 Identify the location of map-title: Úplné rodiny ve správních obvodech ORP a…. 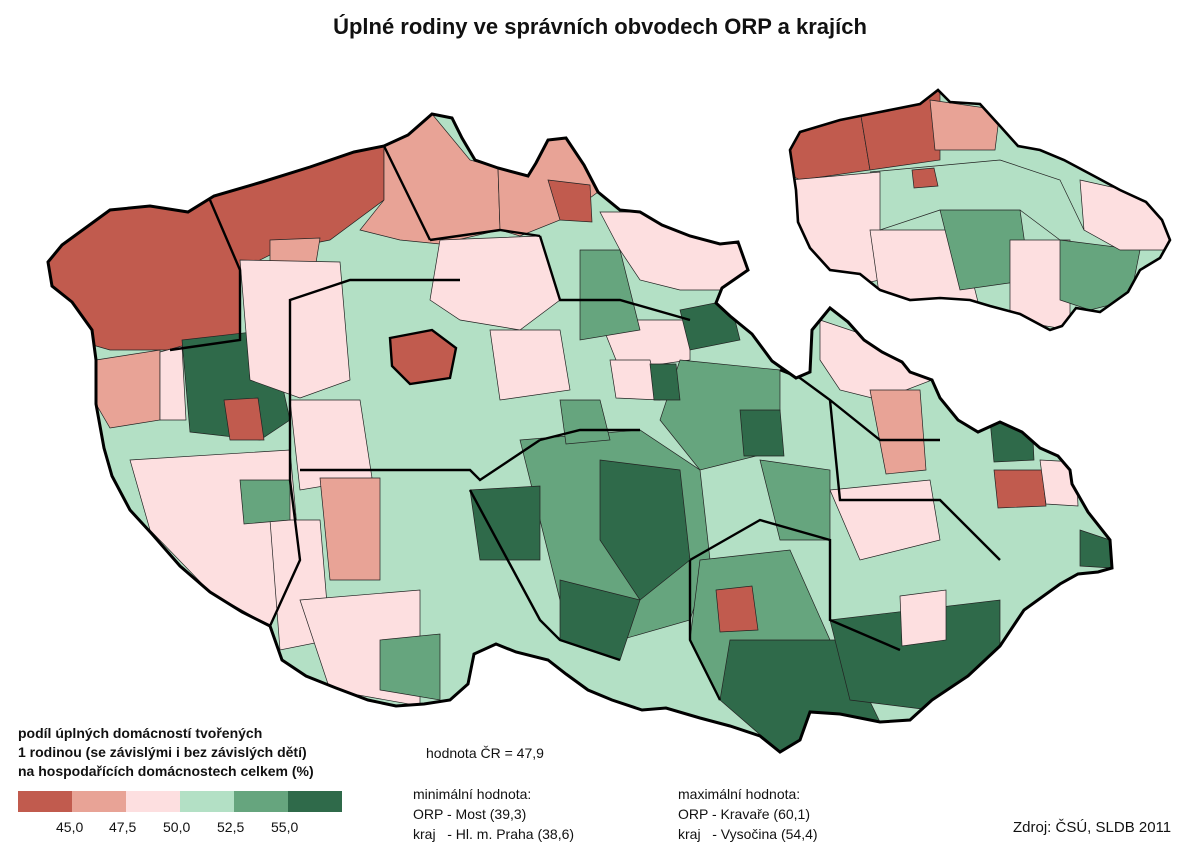
(600, 26).